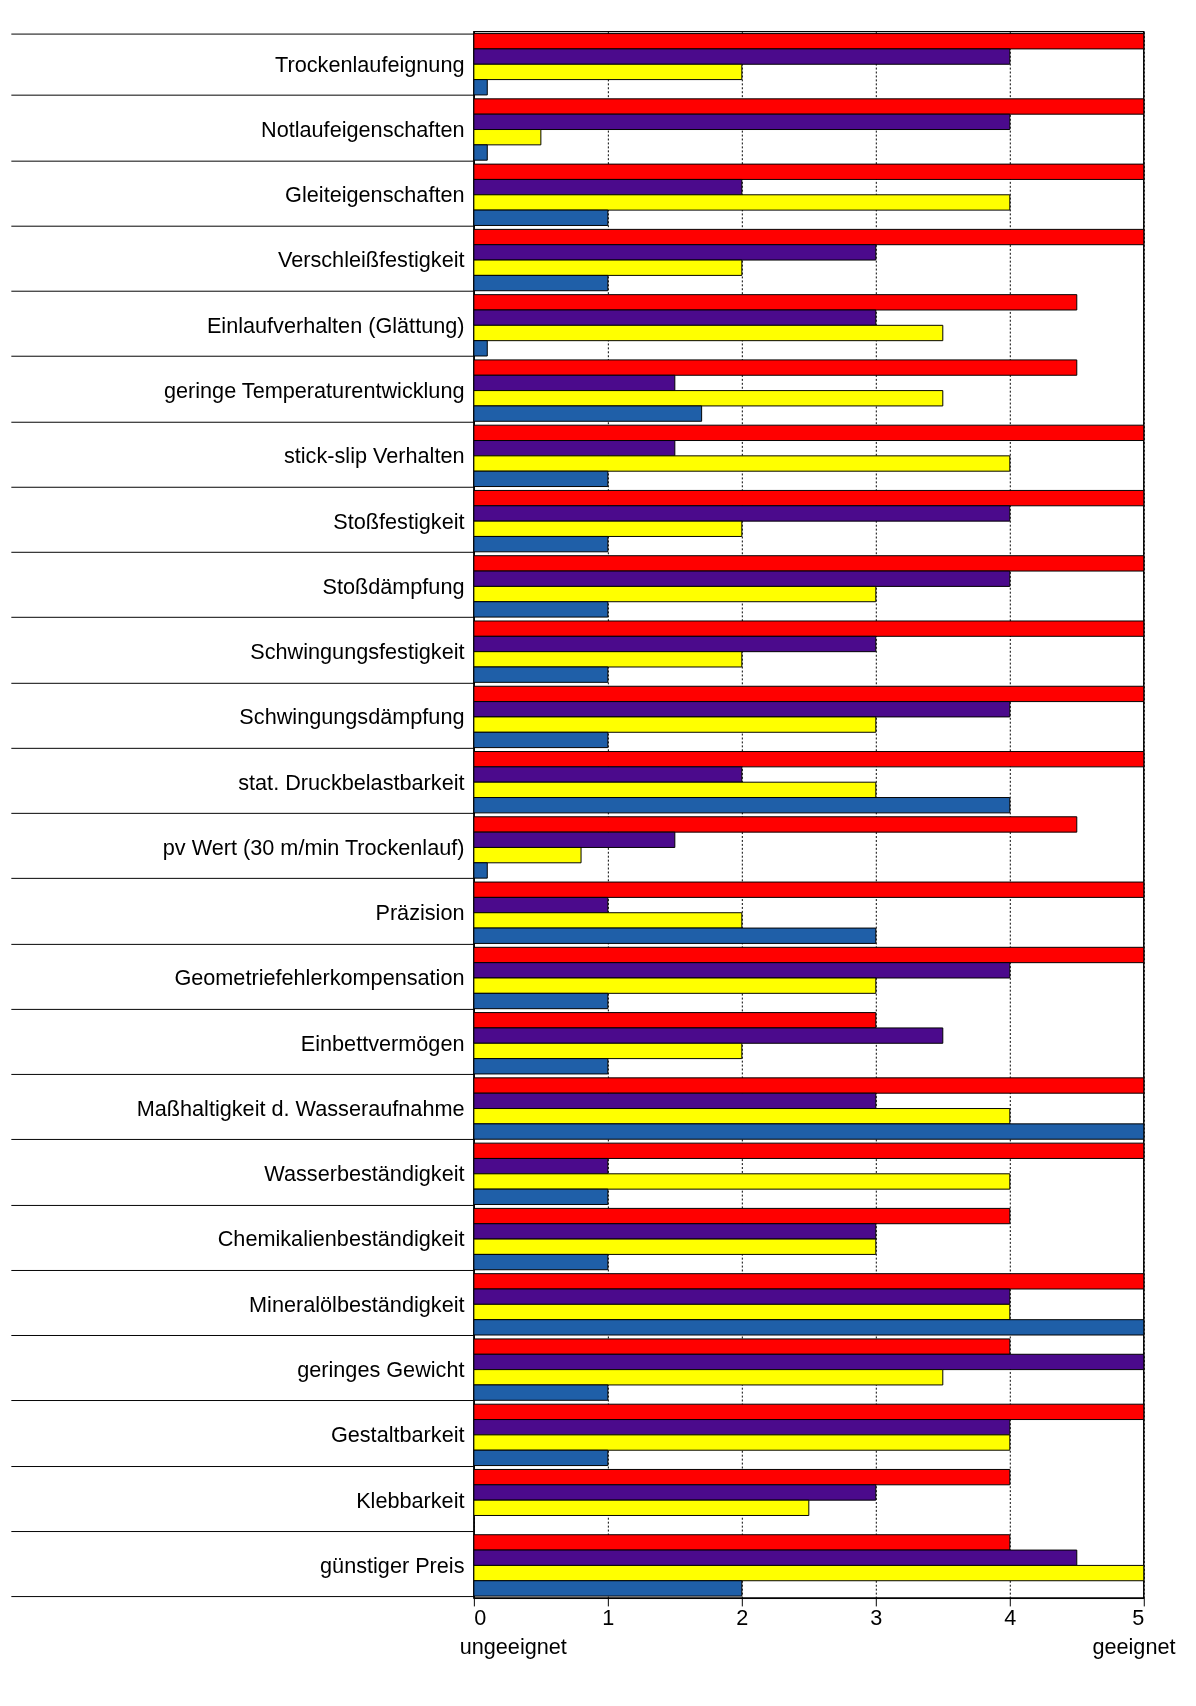  What do you see at coordinates (370, 64) in the screenshot?
I see `y-tick-label: Trockenlaufeignung` at bounding box center [370, 64].